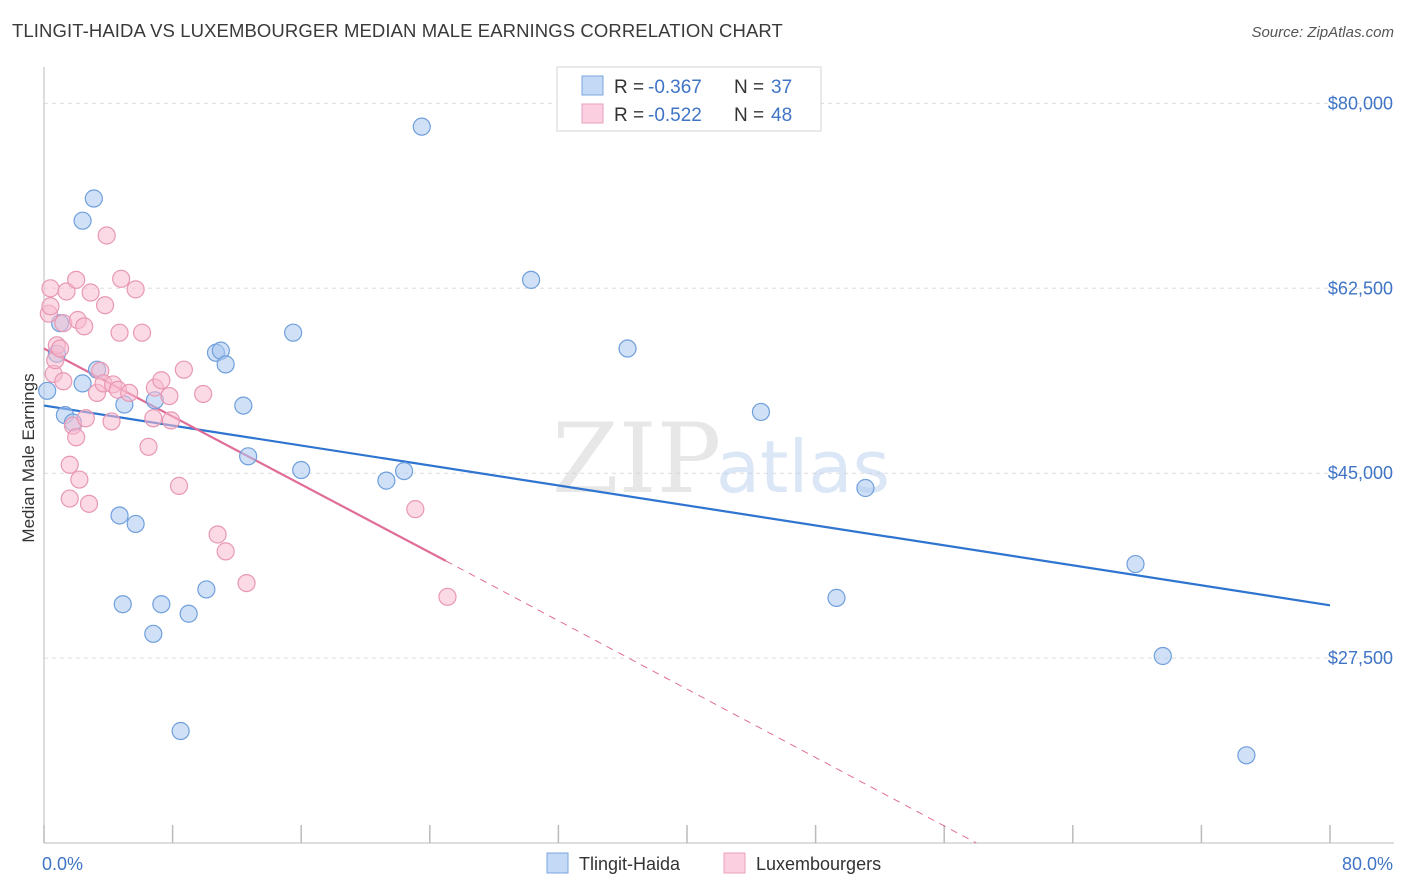 The width and height of the screenshot is (1406, 892). Describe the element at coordinates (592, 85) in the screenshot. I see `legend-swatch-tlingit-haida` at that location.